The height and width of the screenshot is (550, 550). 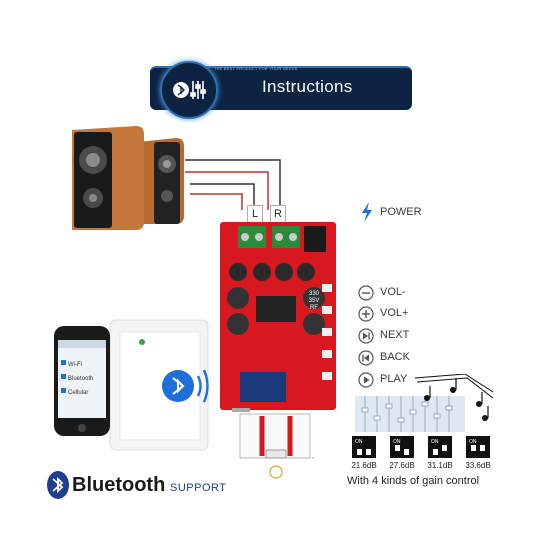 I want to click on vol-minus-label: VOL-, so click(x=393, y=292).